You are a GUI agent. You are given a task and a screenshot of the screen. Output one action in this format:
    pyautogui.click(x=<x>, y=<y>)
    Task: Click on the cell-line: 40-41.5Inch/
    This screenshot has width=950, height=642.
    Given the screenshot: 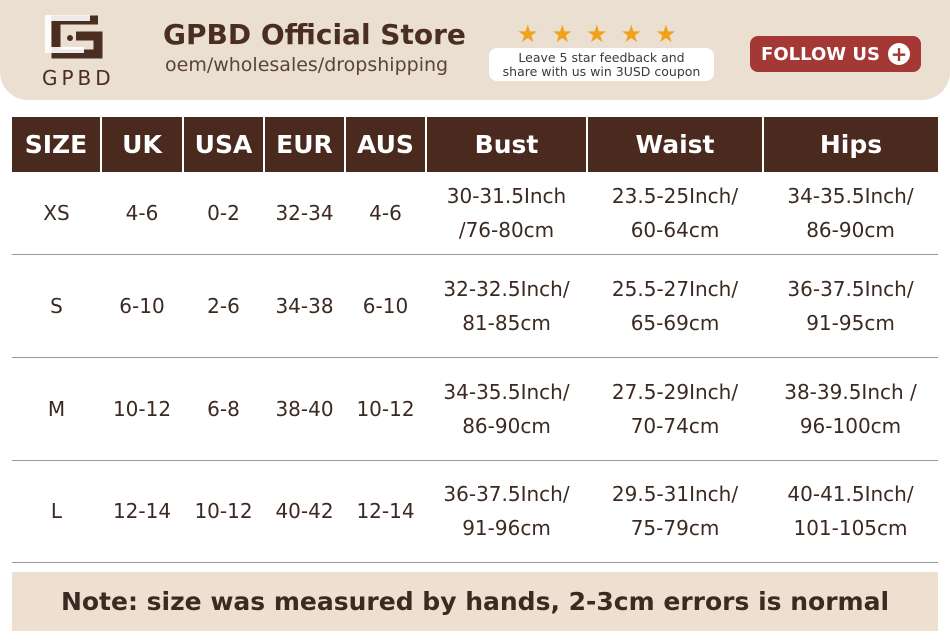 What is the action you would take?
    pyautogui.click(x=850, y=494)
    